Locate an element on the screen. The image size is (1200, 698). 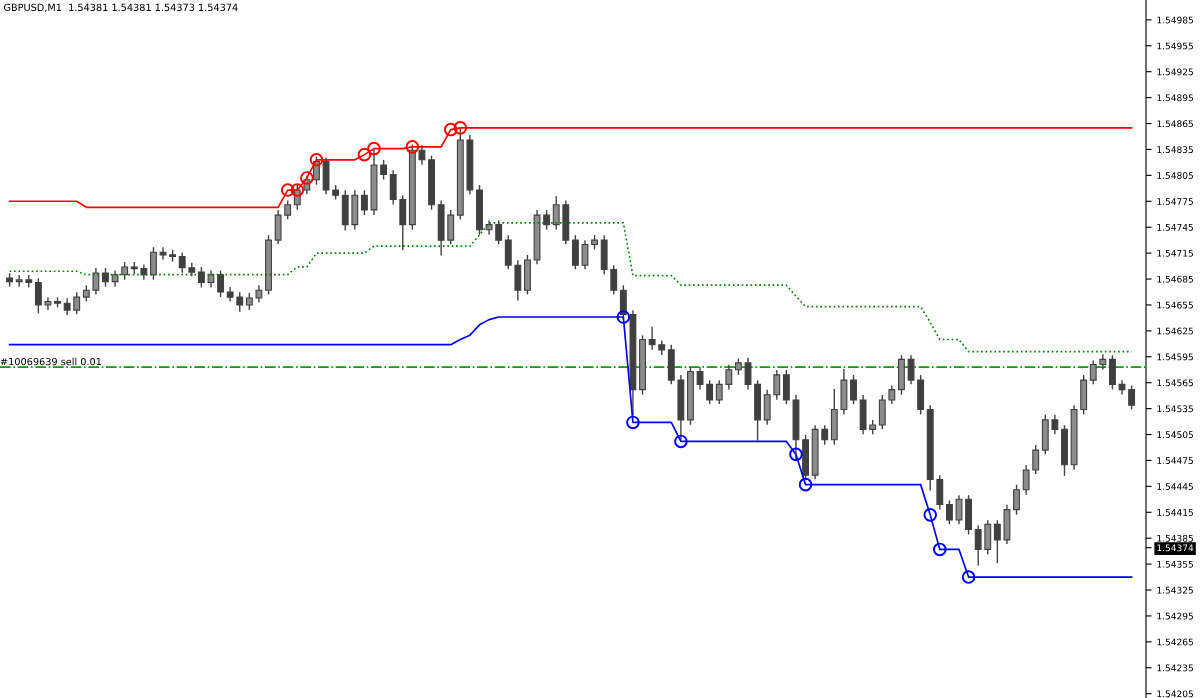
y-tick-label: 1.54565 is located at coordinates (1175, 383).